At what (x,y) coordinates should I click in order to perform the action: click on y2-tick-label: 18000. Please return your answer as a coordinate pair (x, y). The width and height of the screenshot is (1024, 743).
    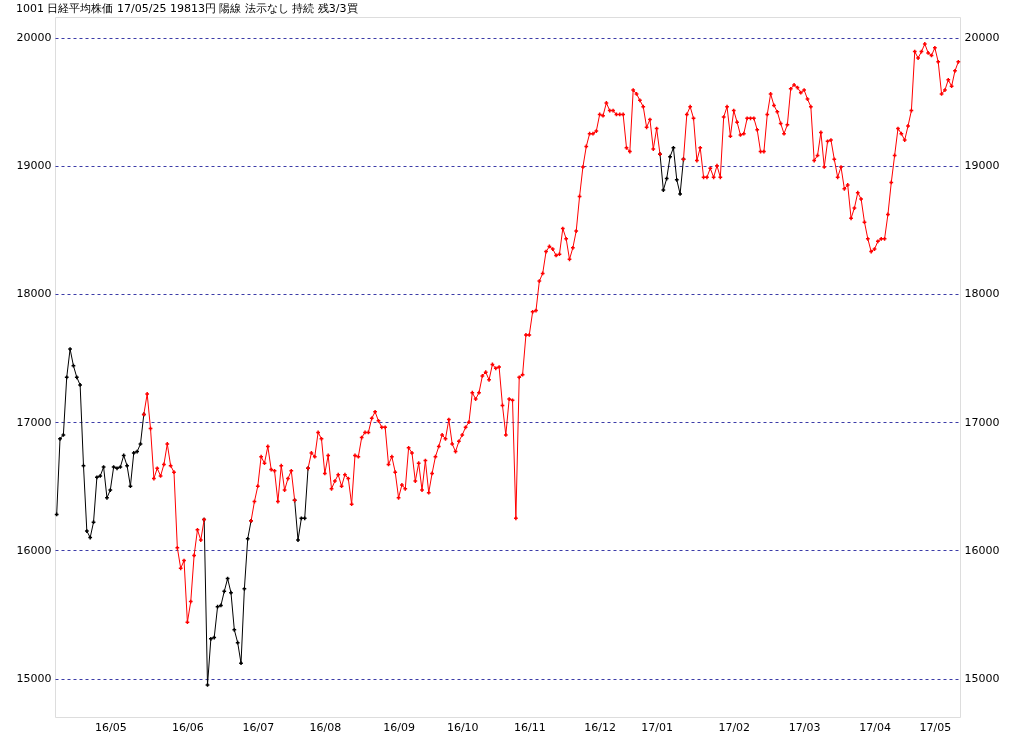
    Looking at the image, I should click on (982, 294).